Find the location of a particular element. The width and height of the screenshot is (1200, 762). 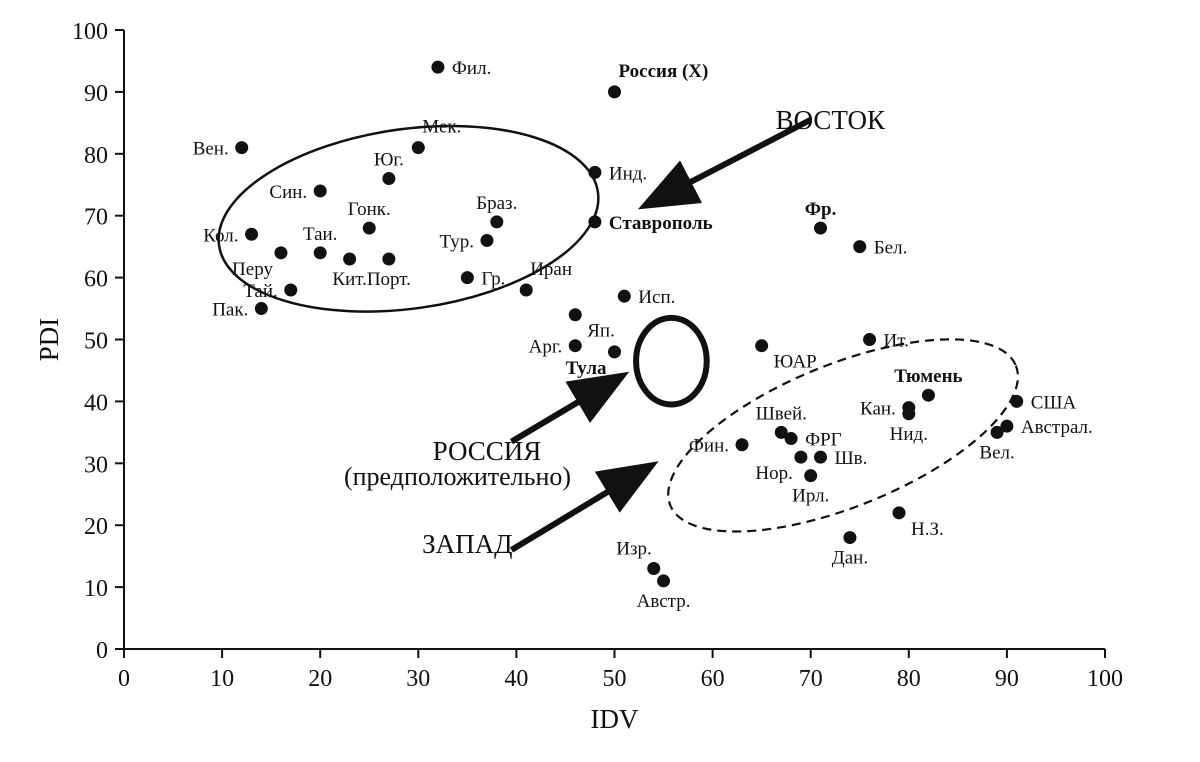

point-таи is located at coordinates (320, 253).